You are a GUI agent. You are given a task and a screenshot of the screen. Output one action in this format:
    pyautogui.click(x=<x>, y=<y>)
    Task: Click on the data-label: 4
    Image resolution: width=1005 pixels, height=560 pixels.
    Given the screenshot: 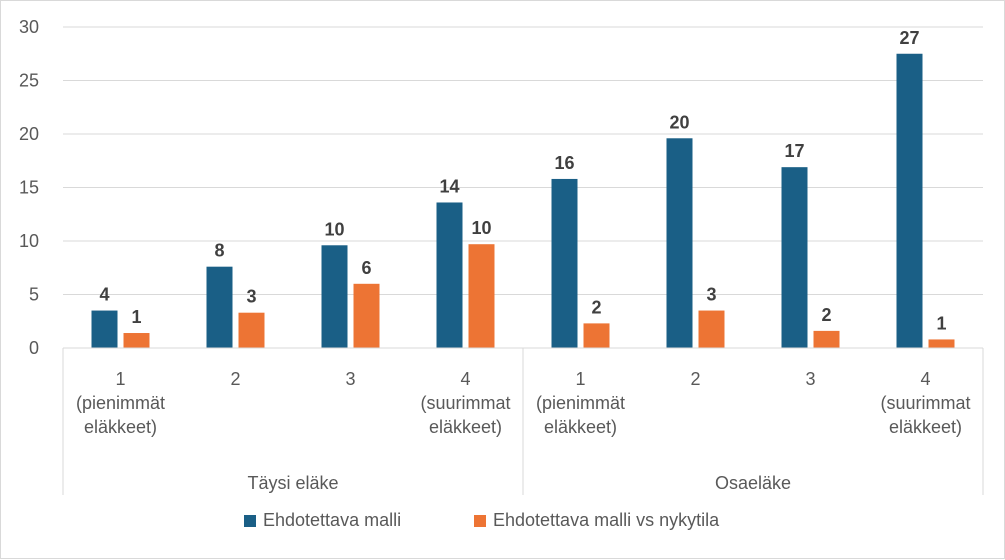 What is the action you would take?
    pyautogui.click(x=104, y=295)
    